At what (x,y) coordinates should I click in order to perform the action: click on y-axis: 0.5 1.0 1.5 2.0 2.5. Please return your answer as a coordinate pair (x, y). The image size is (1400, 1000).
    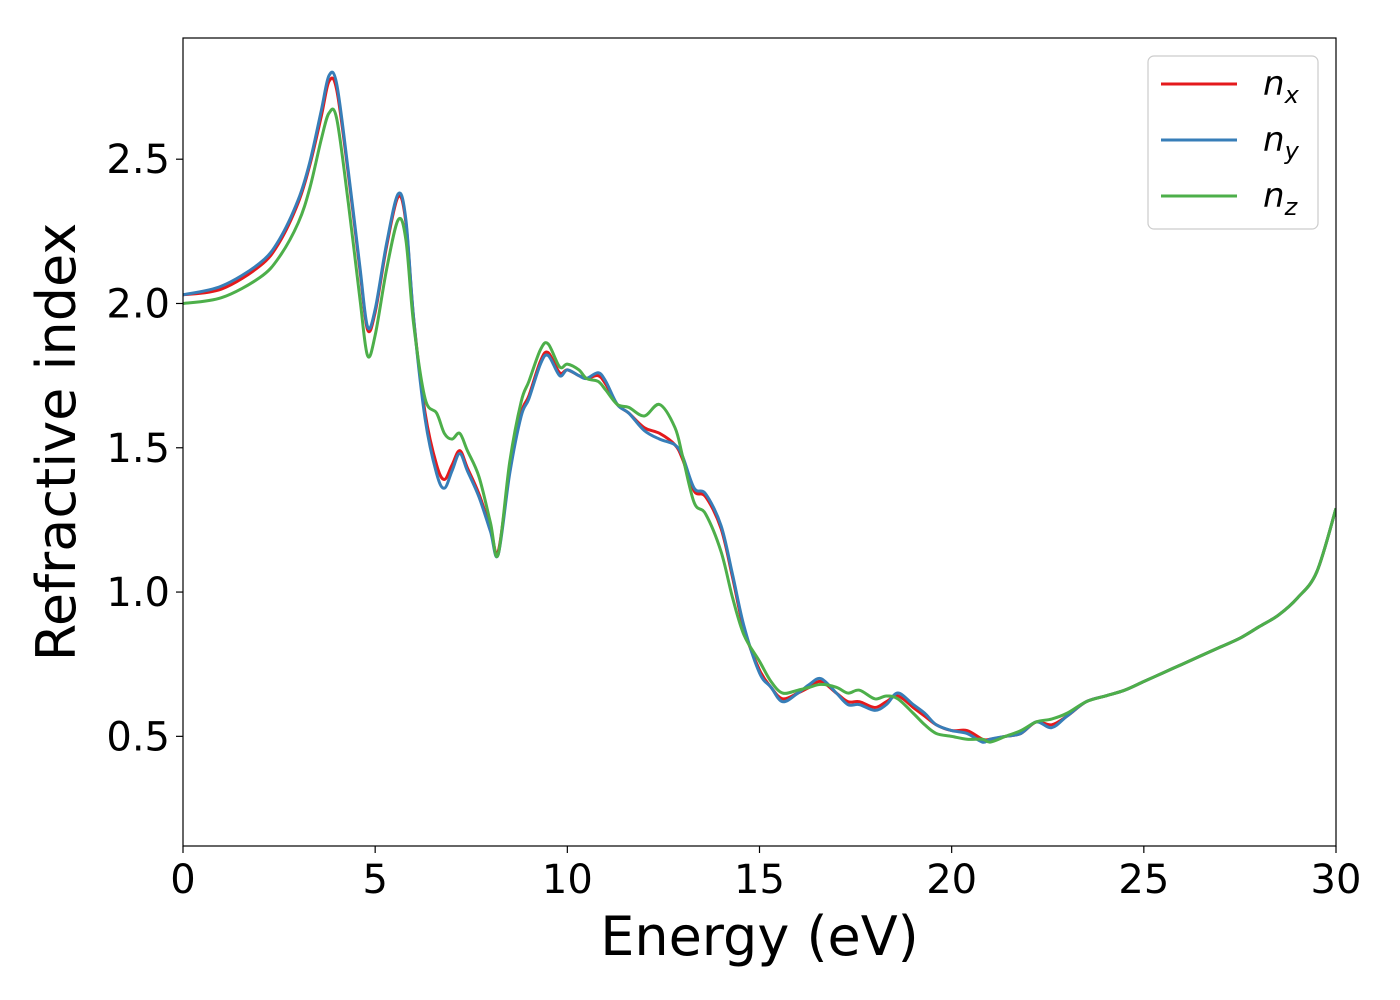
    Looking at the image, I should click on (144, 448).